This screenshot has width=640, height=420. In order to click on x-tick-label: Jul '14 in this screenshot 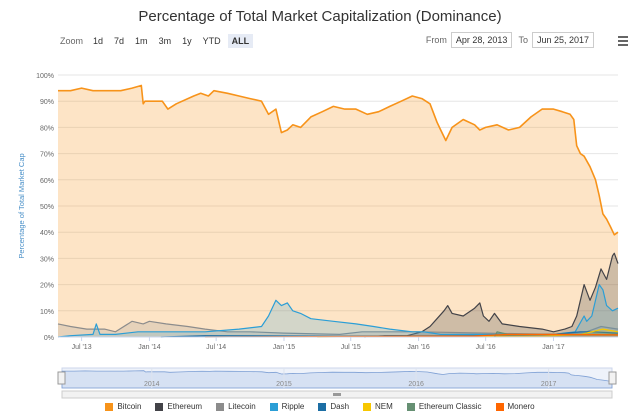, I will do `click(216, 347)`.